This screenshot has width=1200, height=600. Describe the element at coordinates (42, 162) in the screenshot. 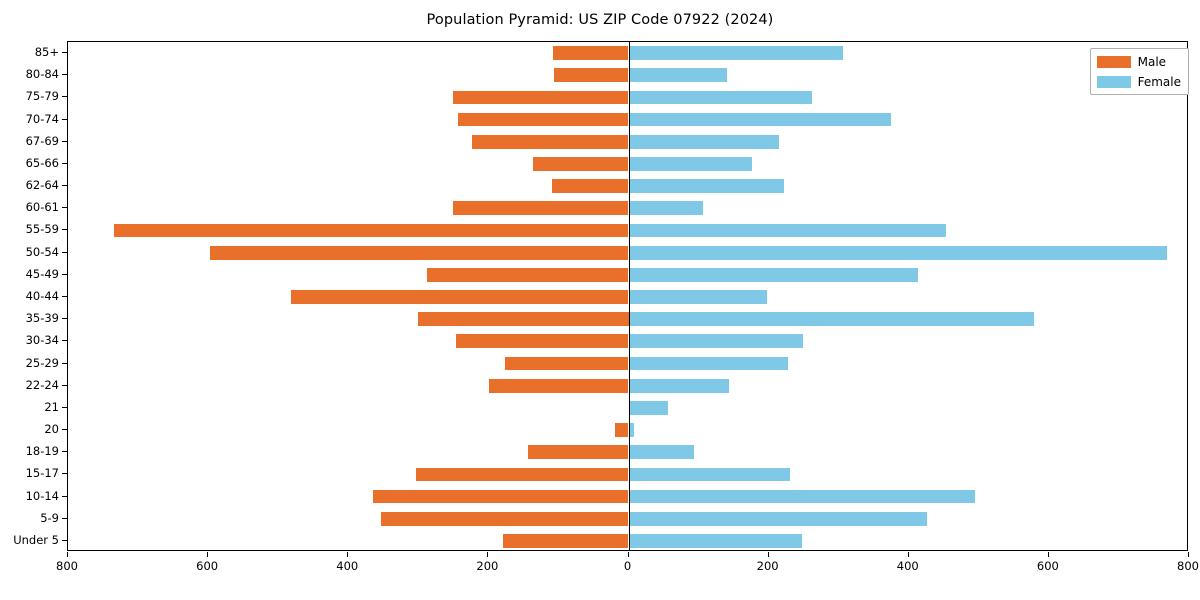

I see `y-axis-tick-label: 65-66` at that location.